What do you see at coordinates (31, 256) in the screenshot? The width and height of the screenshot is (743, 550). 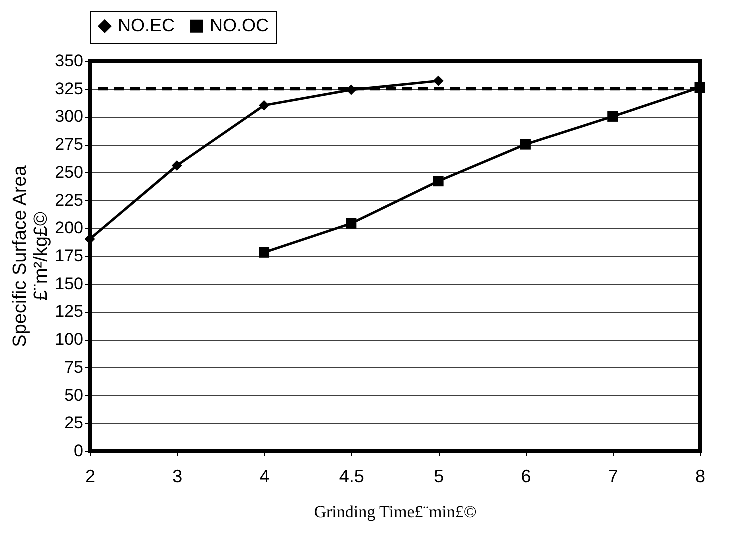 I see `y-axis-title: Specific Surface Area £¨m²/kg£©` at bounding box center [31, 256].